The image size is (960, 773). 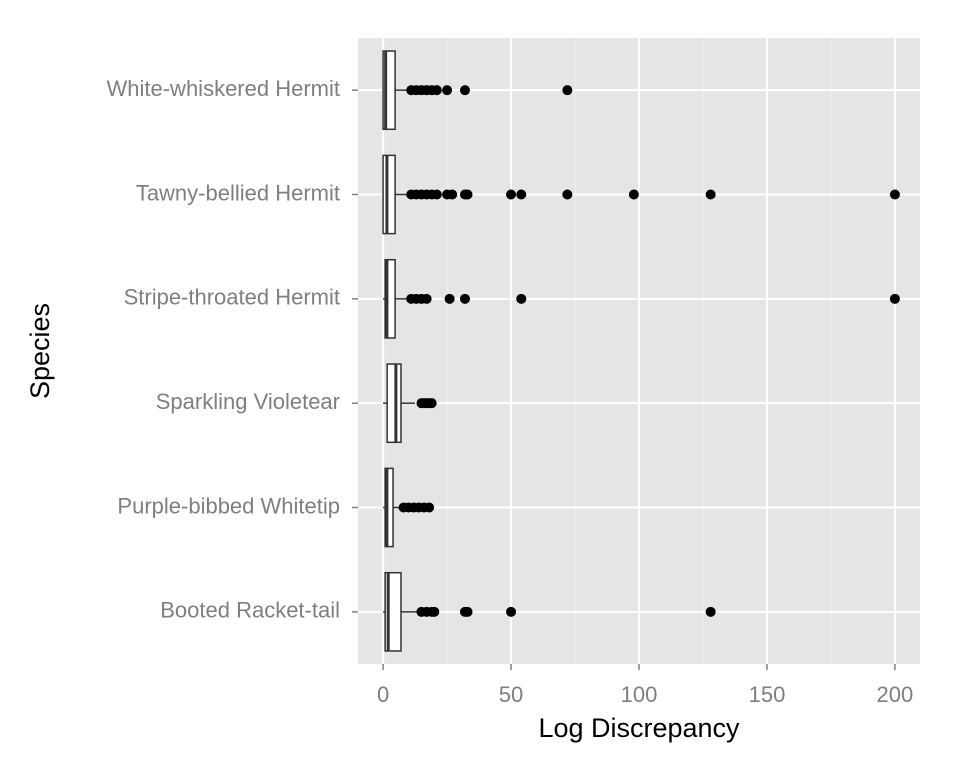 I want to click on x-tick-label: 150, so click(x=767, y=694).